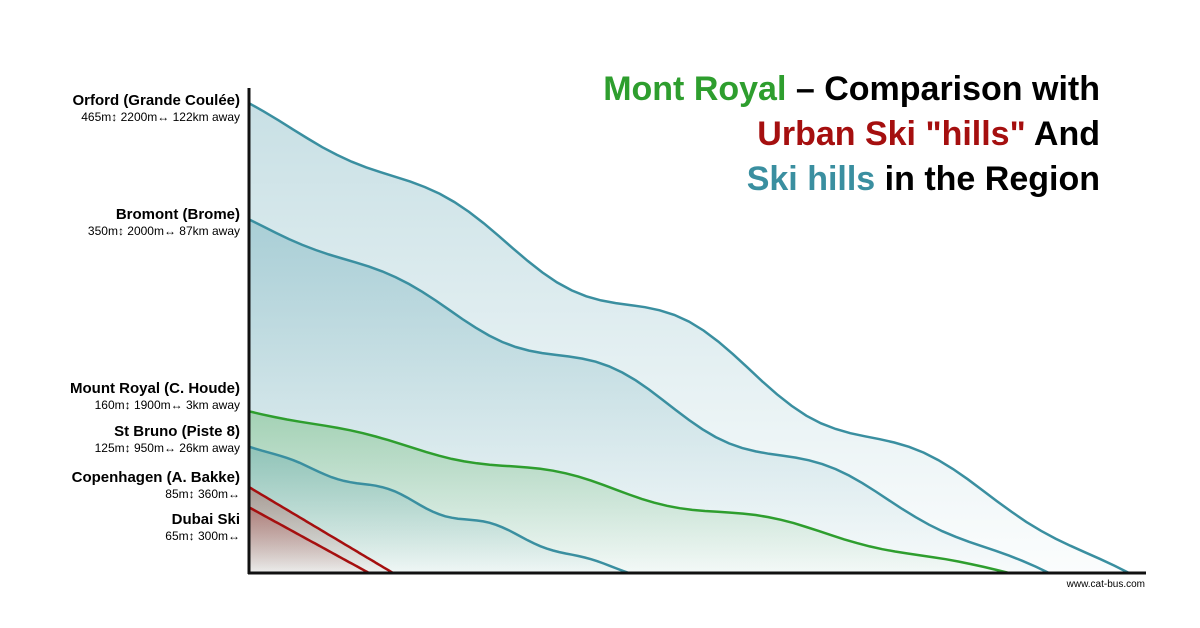  I want to click on hill-detail: 350m↕ 2000m↔ 87km away, so click(164, 231).